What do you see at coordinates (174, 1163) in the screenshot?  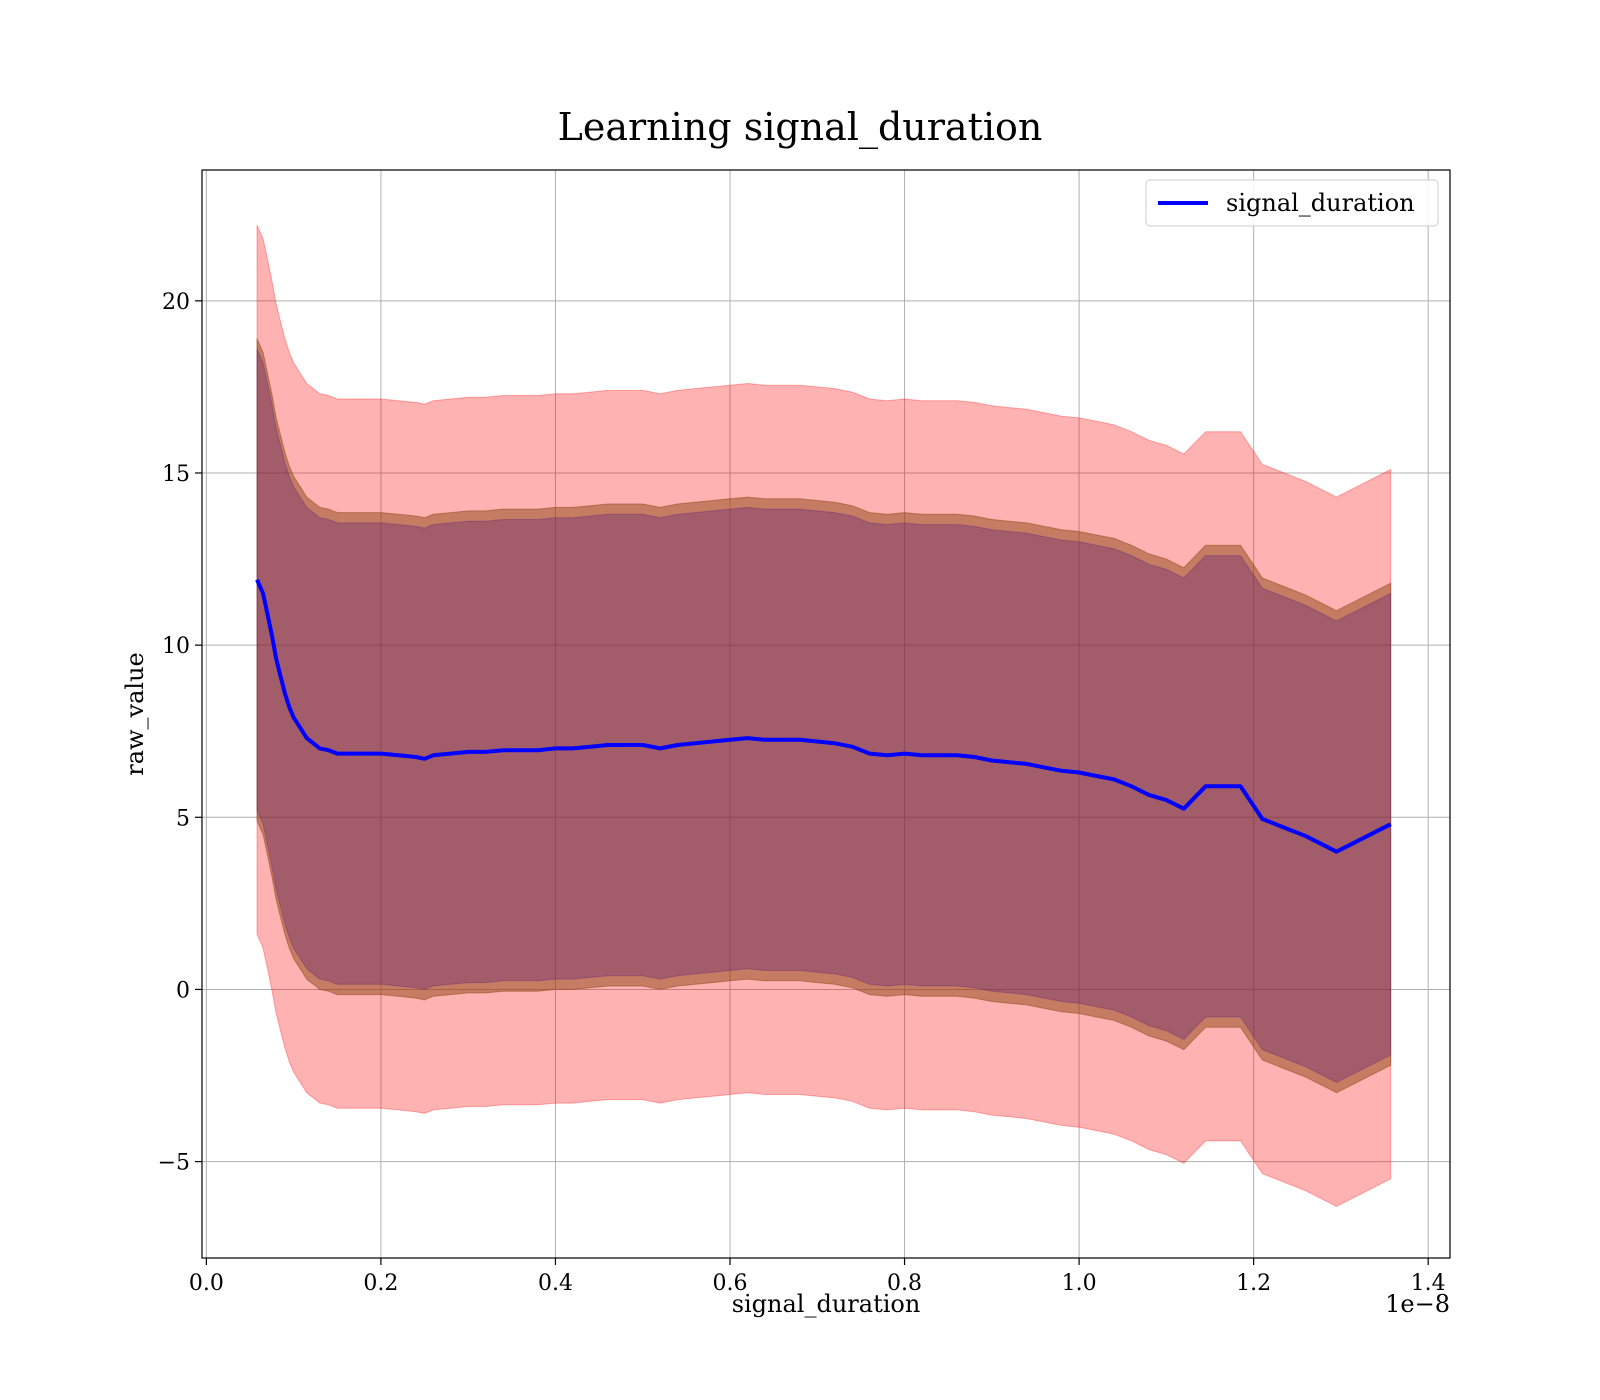 I see `y-tick-label: −5` at bounding box center [174, 1163].